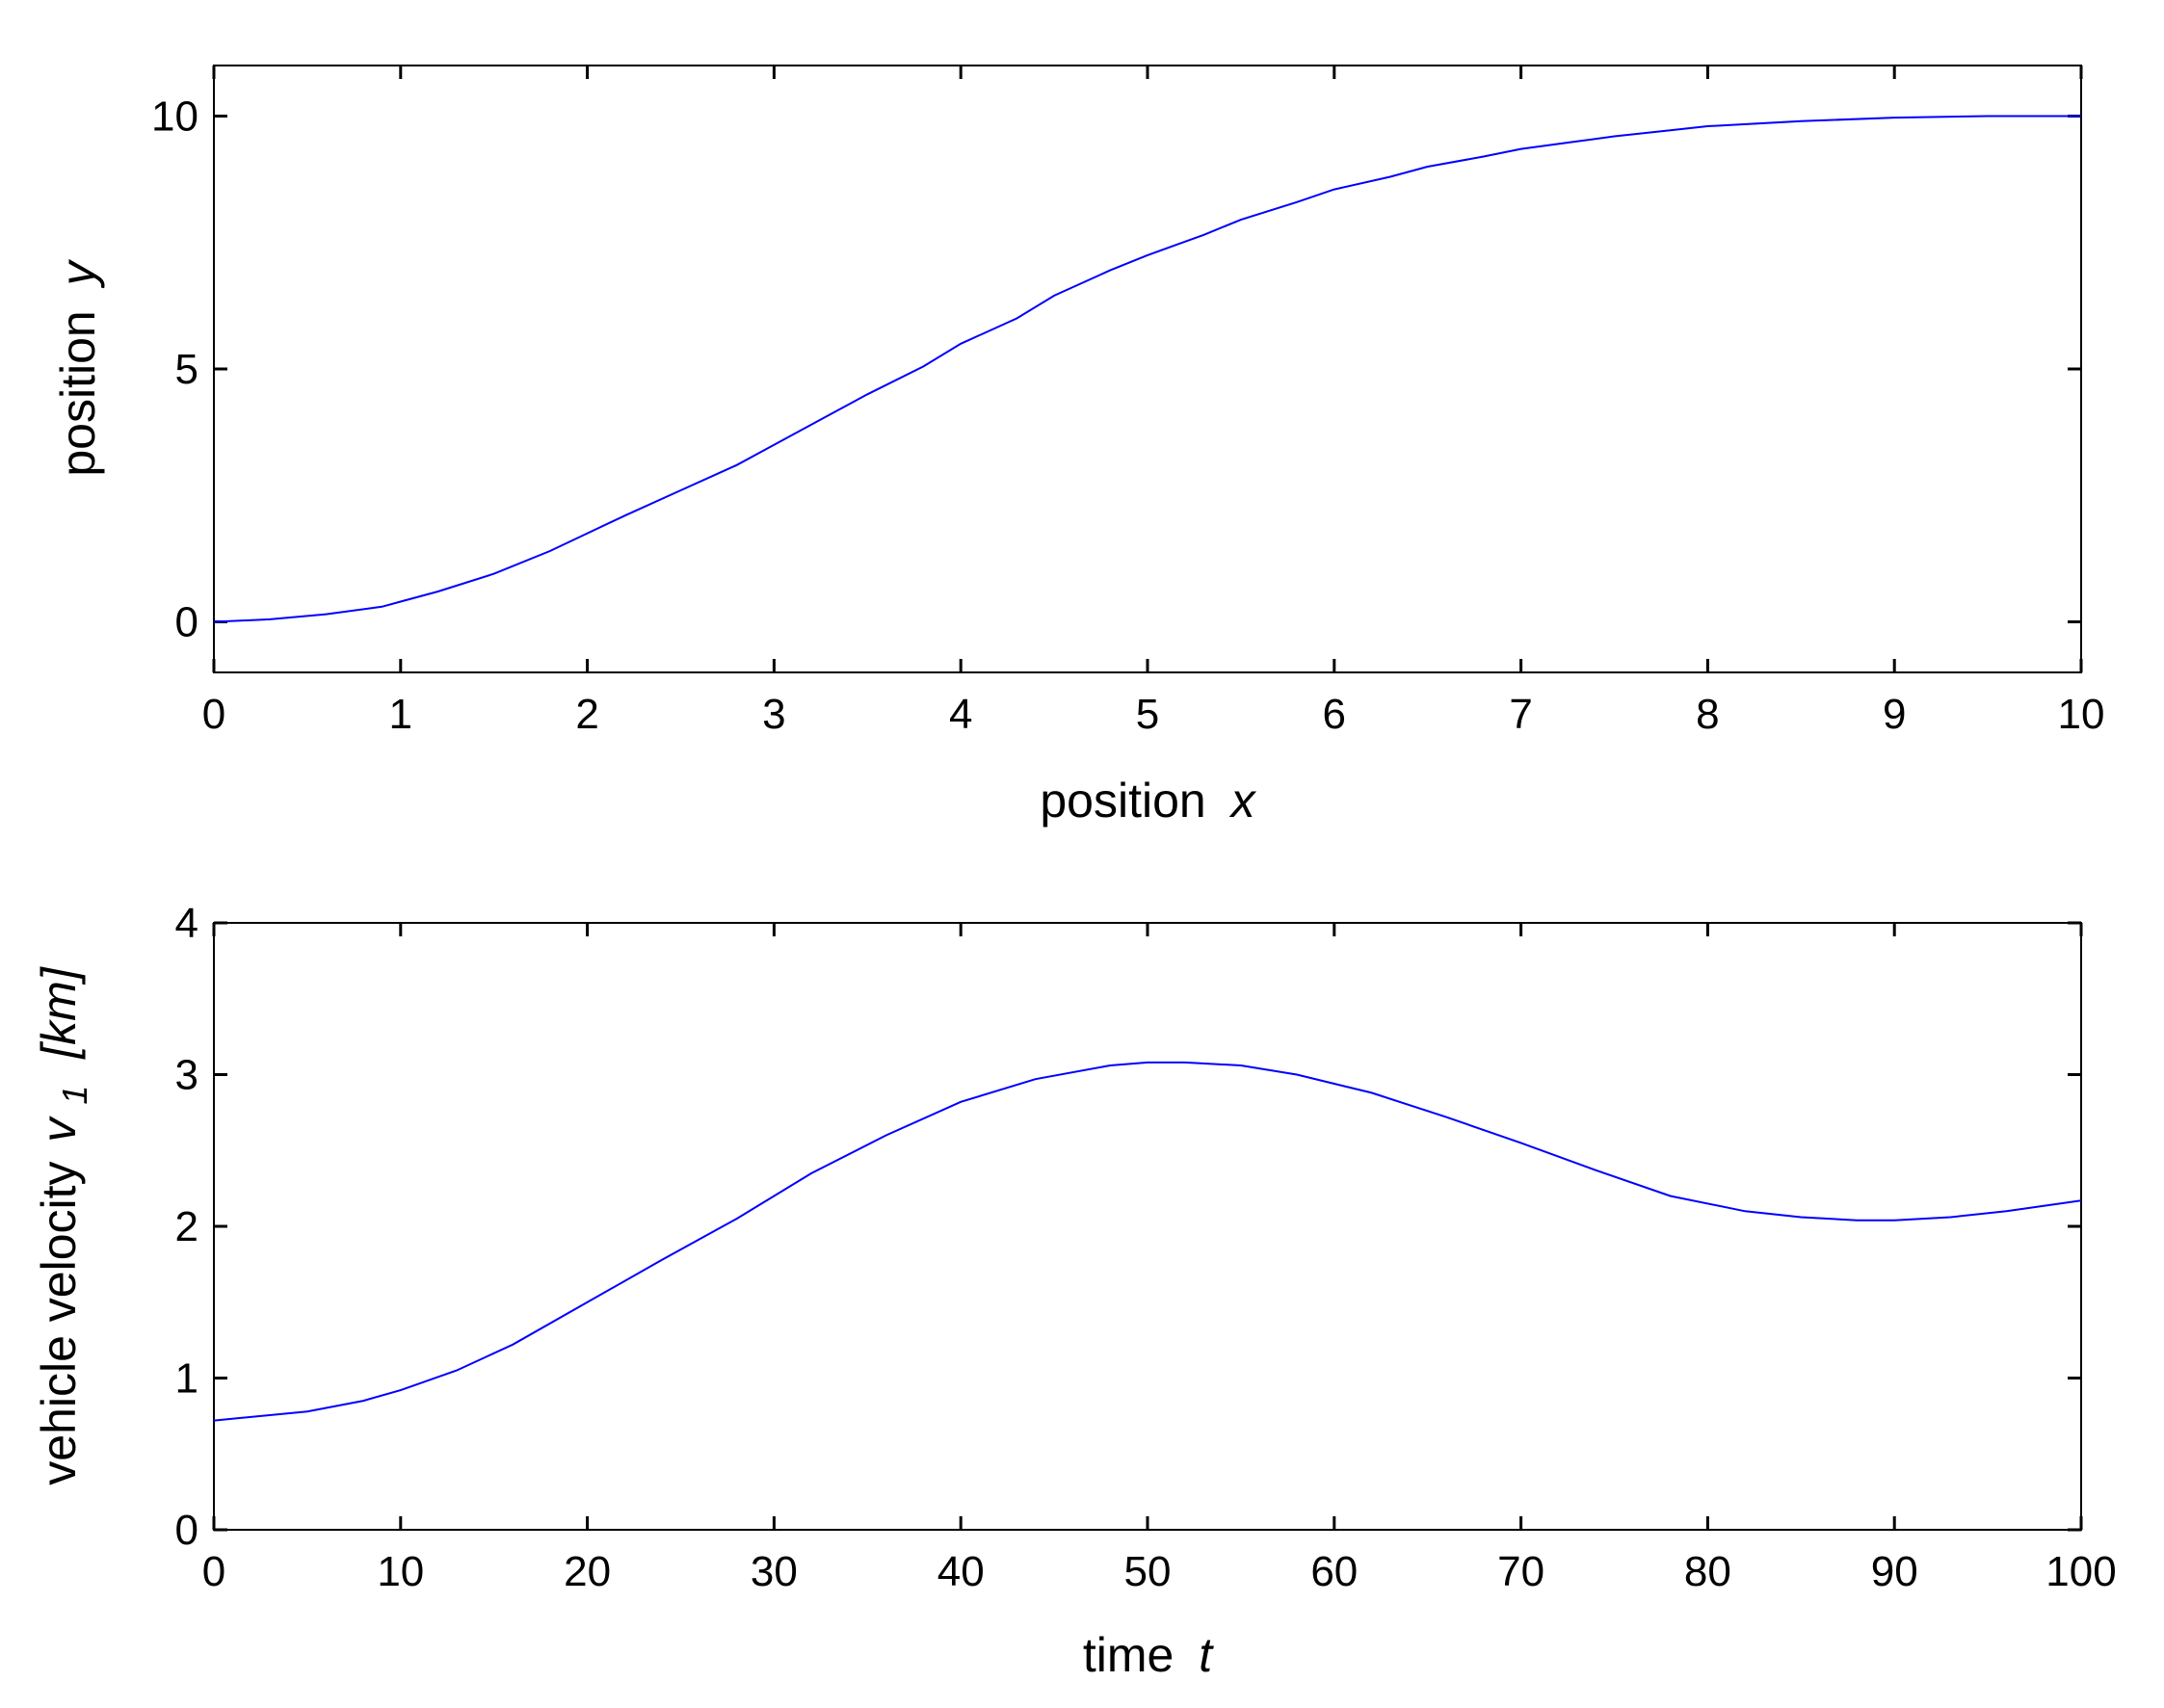 This screenshot has width=2164, height=1708. Describe the element at coordinates (186, 1379) in the screenshot. I see `y-tick-label: 1` at that location.